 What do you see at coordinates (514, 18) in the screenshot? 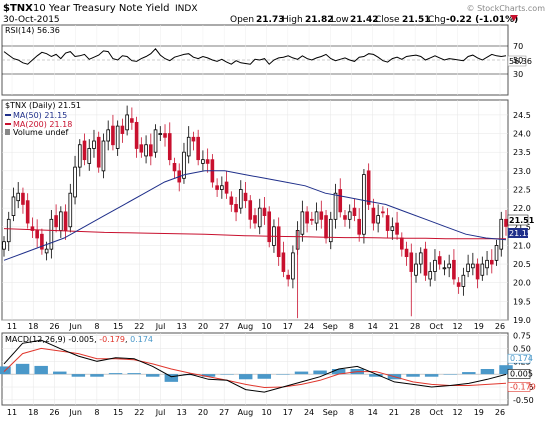
I see `down-arrow-icon` at bounding box center [514, 18].